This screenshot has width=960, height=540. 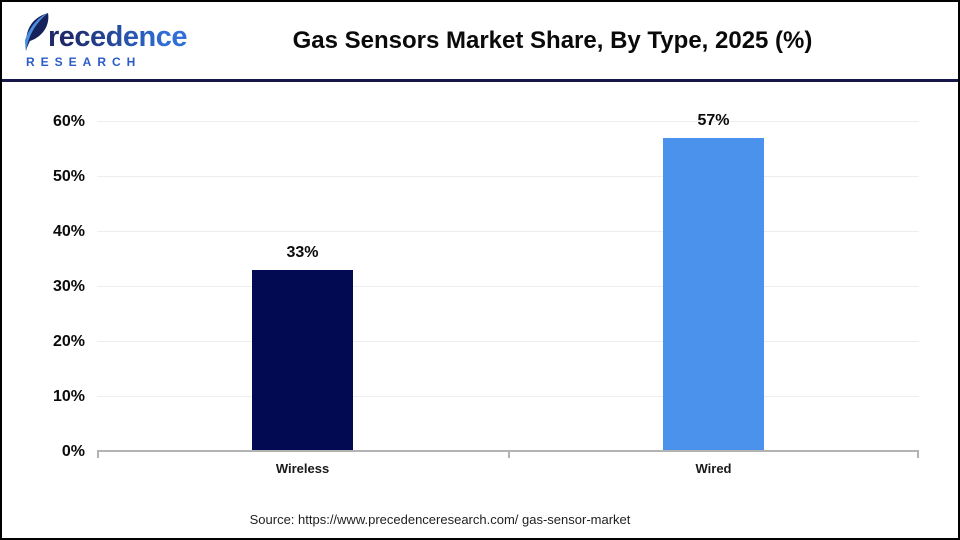 What do you see at coordinates (68, 176) in the screenshot?
I see `y-axis-tick-label: 50%` at bounding box center [68, 176].